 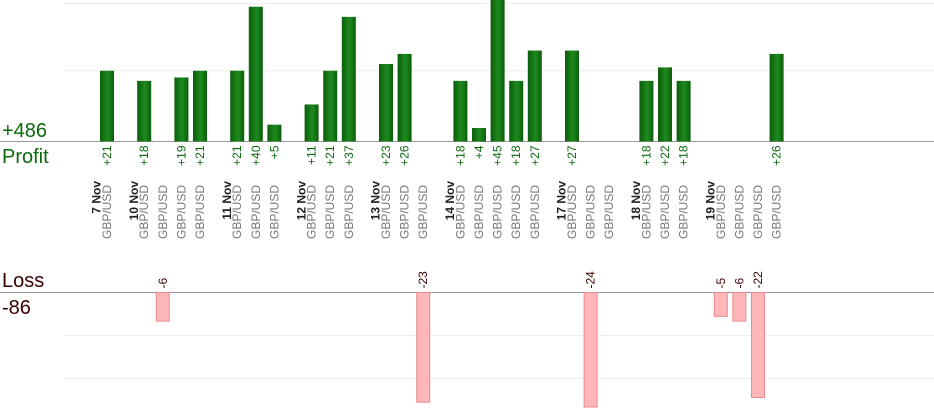 What do you see at coordinates (227, 200) in the screenshot?
I see `date-label: 11 Nov` at bounding box center [227, 200].